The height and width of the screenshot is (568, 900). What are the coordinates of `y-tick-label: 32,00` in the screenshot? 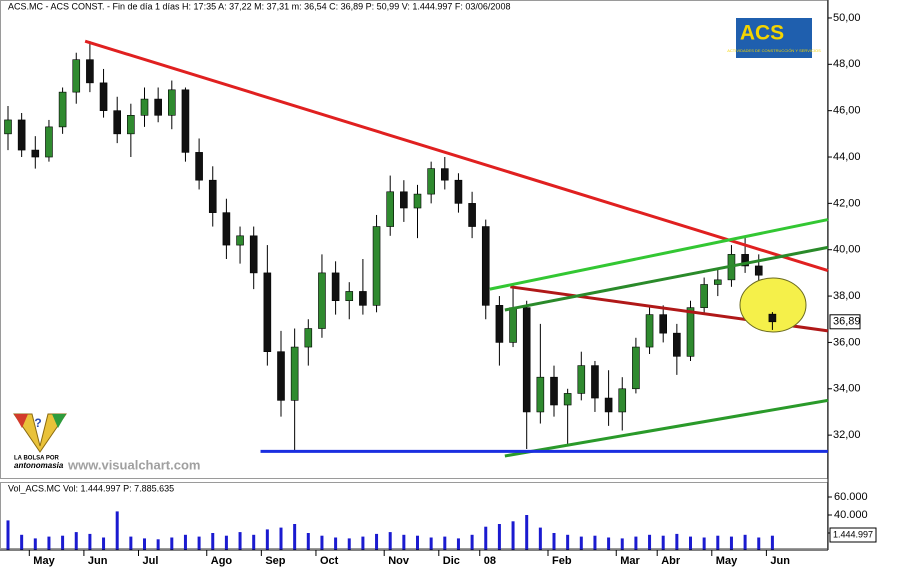 It's located at (847, 435).